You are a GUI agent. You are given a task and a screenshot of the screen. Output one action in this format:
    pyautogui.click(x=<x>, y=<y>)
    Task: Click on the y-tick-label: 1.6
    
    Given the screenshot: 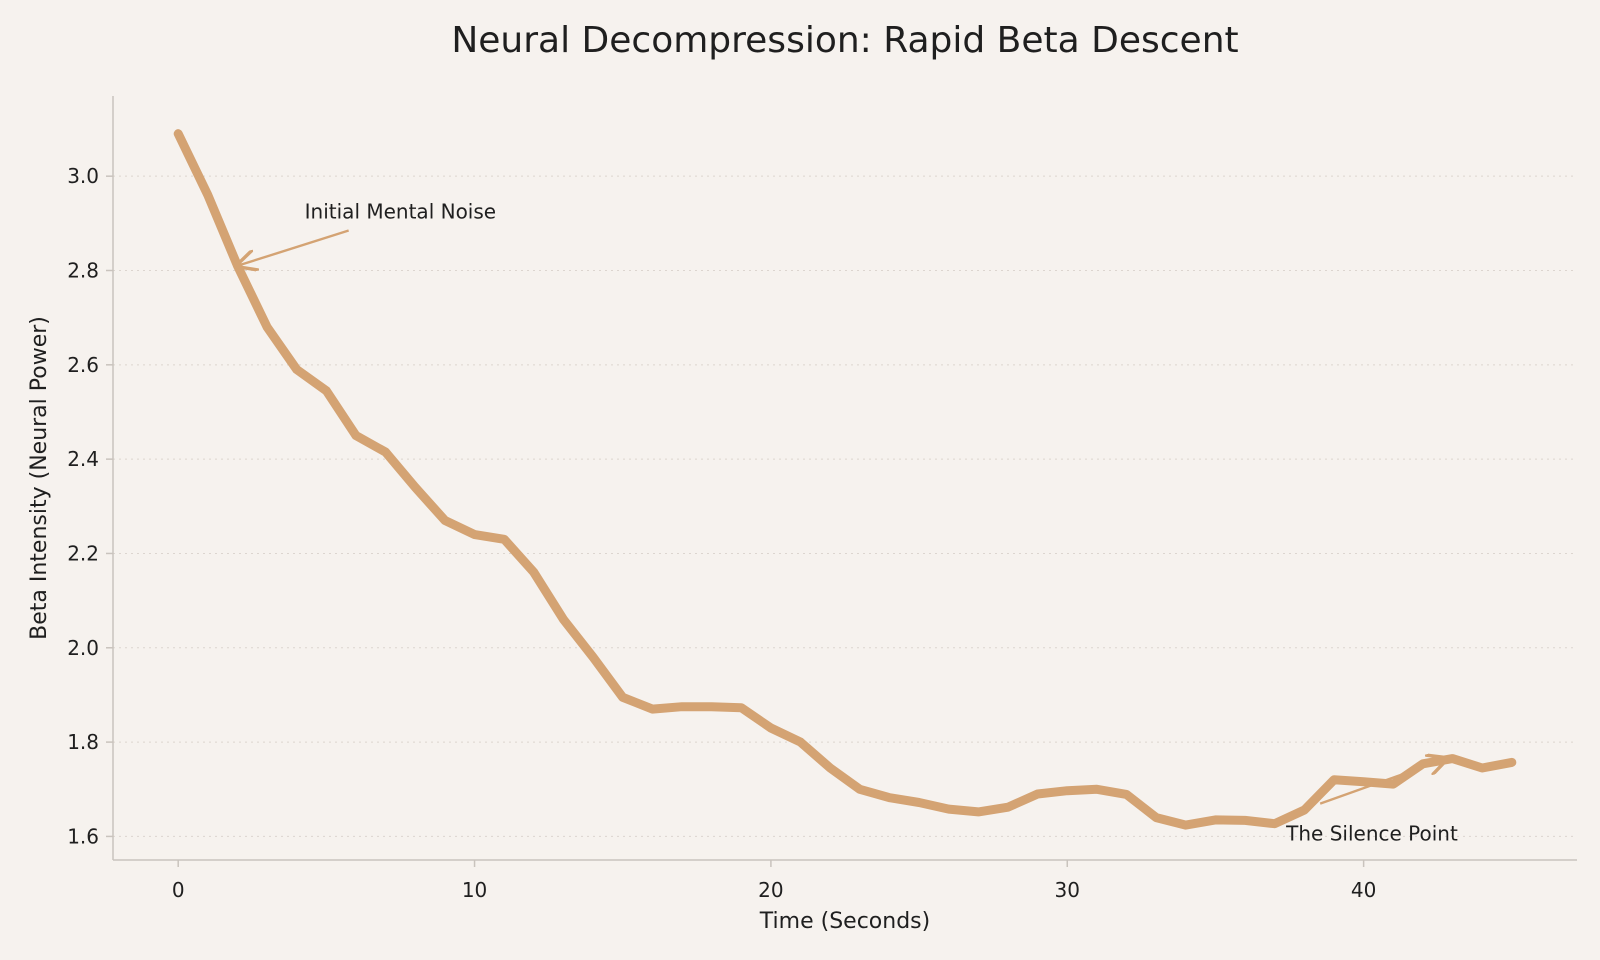 What is the action you would take?
    pyautogui.click(x=83, y=836)
    